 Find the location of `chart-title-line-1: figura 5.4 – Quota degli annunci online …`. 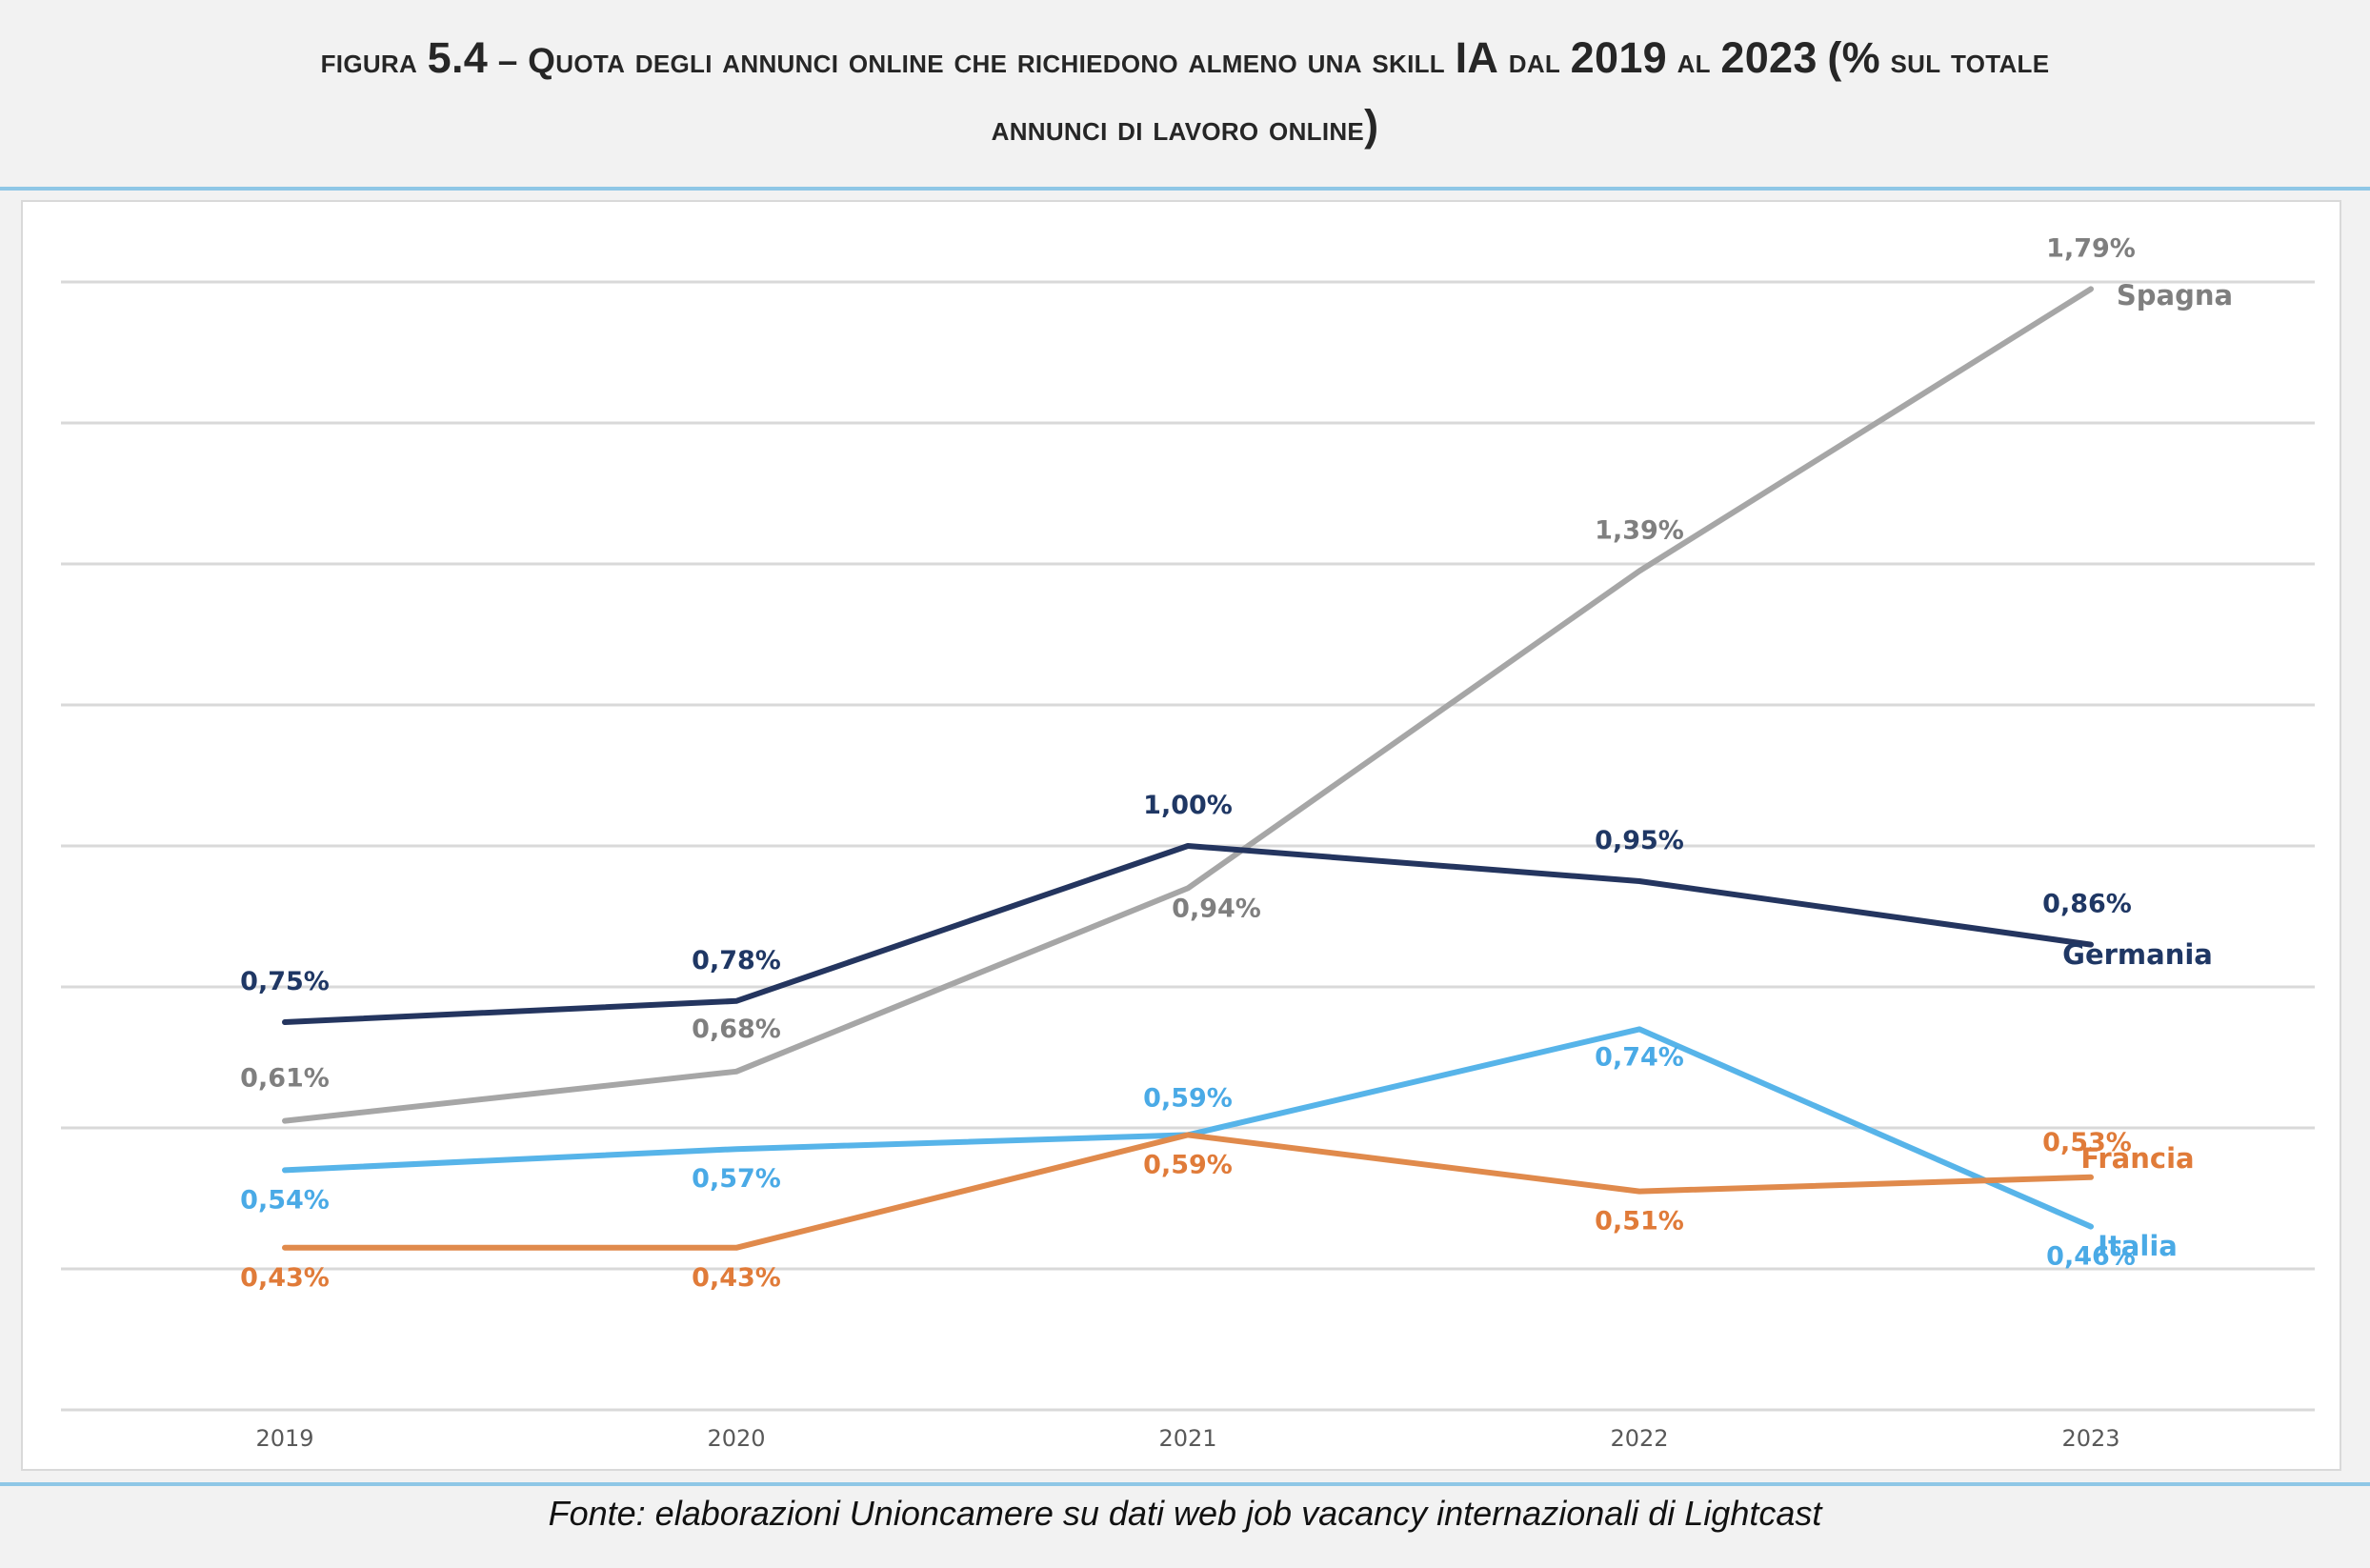

chart-title-line-1: figura 5.4 – Quota degli annunci online … is located at coordinates (1185, 58).